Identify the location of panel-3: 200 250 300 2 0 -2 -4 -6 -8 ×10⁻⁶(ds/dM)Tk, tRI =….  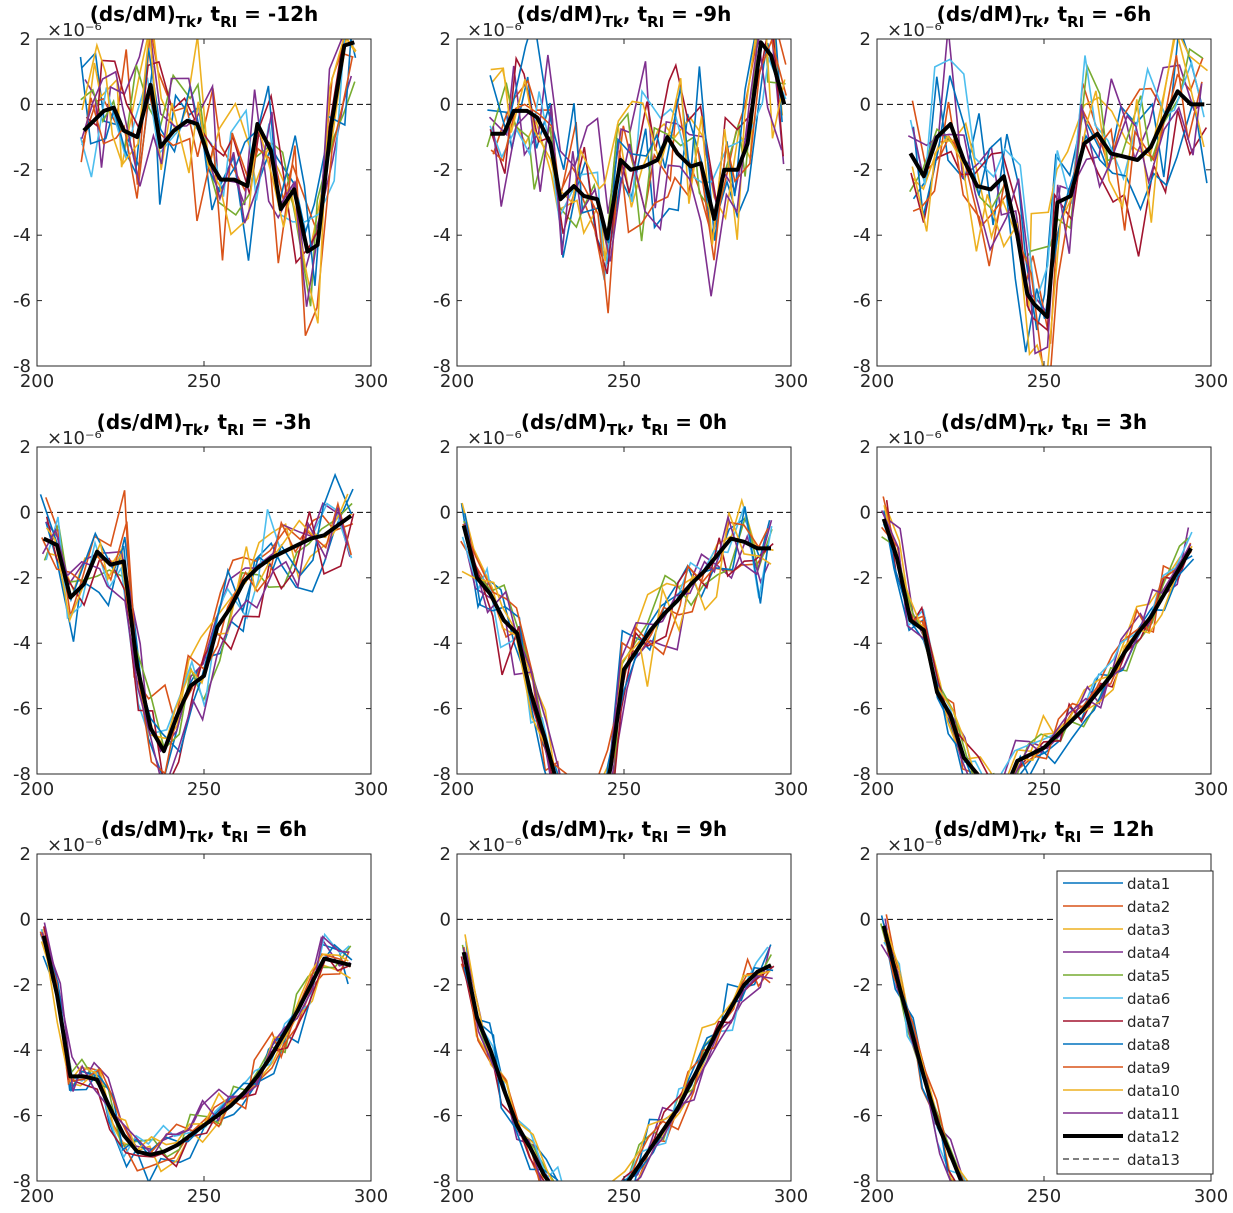
(1040, 197).